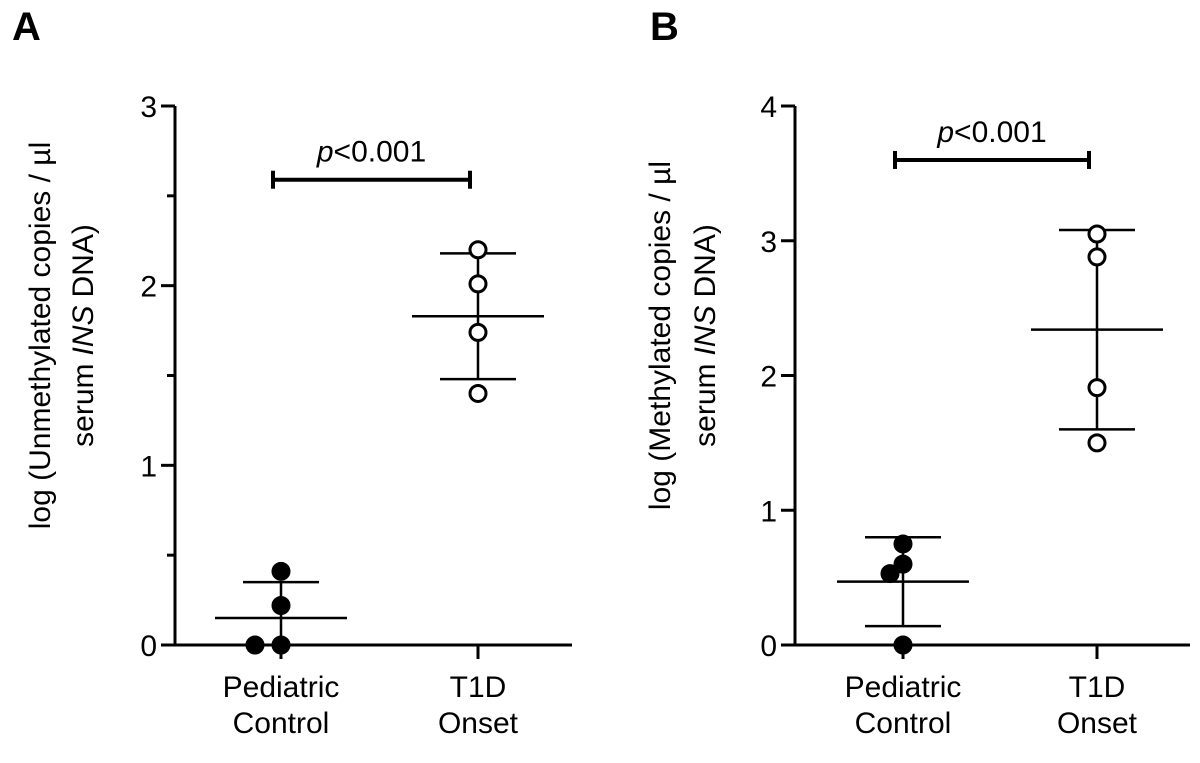  Describe the element at coordinates (664, 27) in the screenshot. I see `panel-label: B` at that location.